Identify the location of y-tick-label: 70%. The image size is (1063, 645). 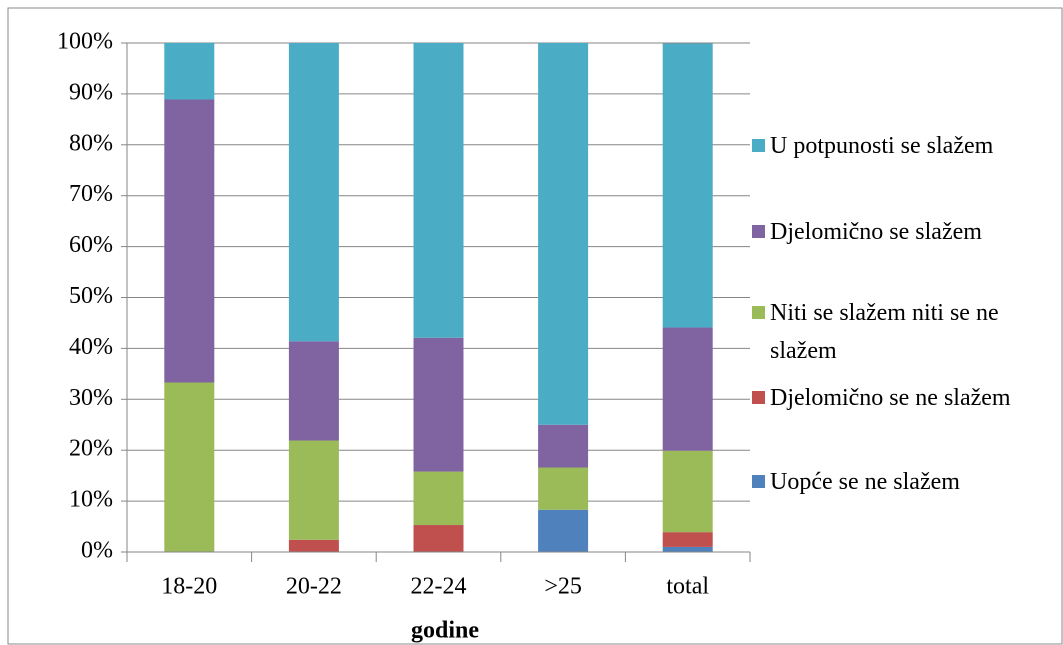
(91, 194).